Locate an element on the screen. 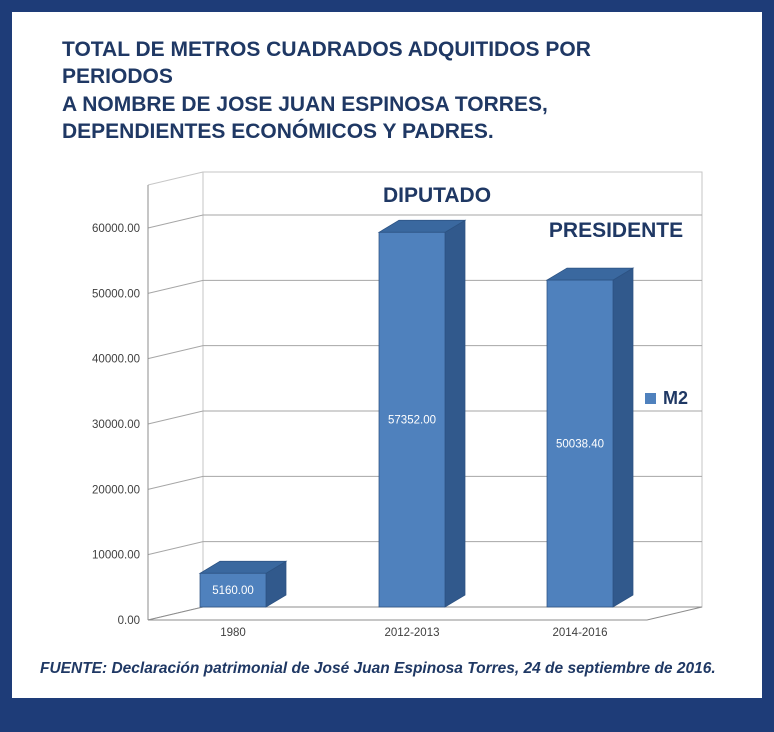  bar-side-2012-2013 is located at coordinates (455, 413).